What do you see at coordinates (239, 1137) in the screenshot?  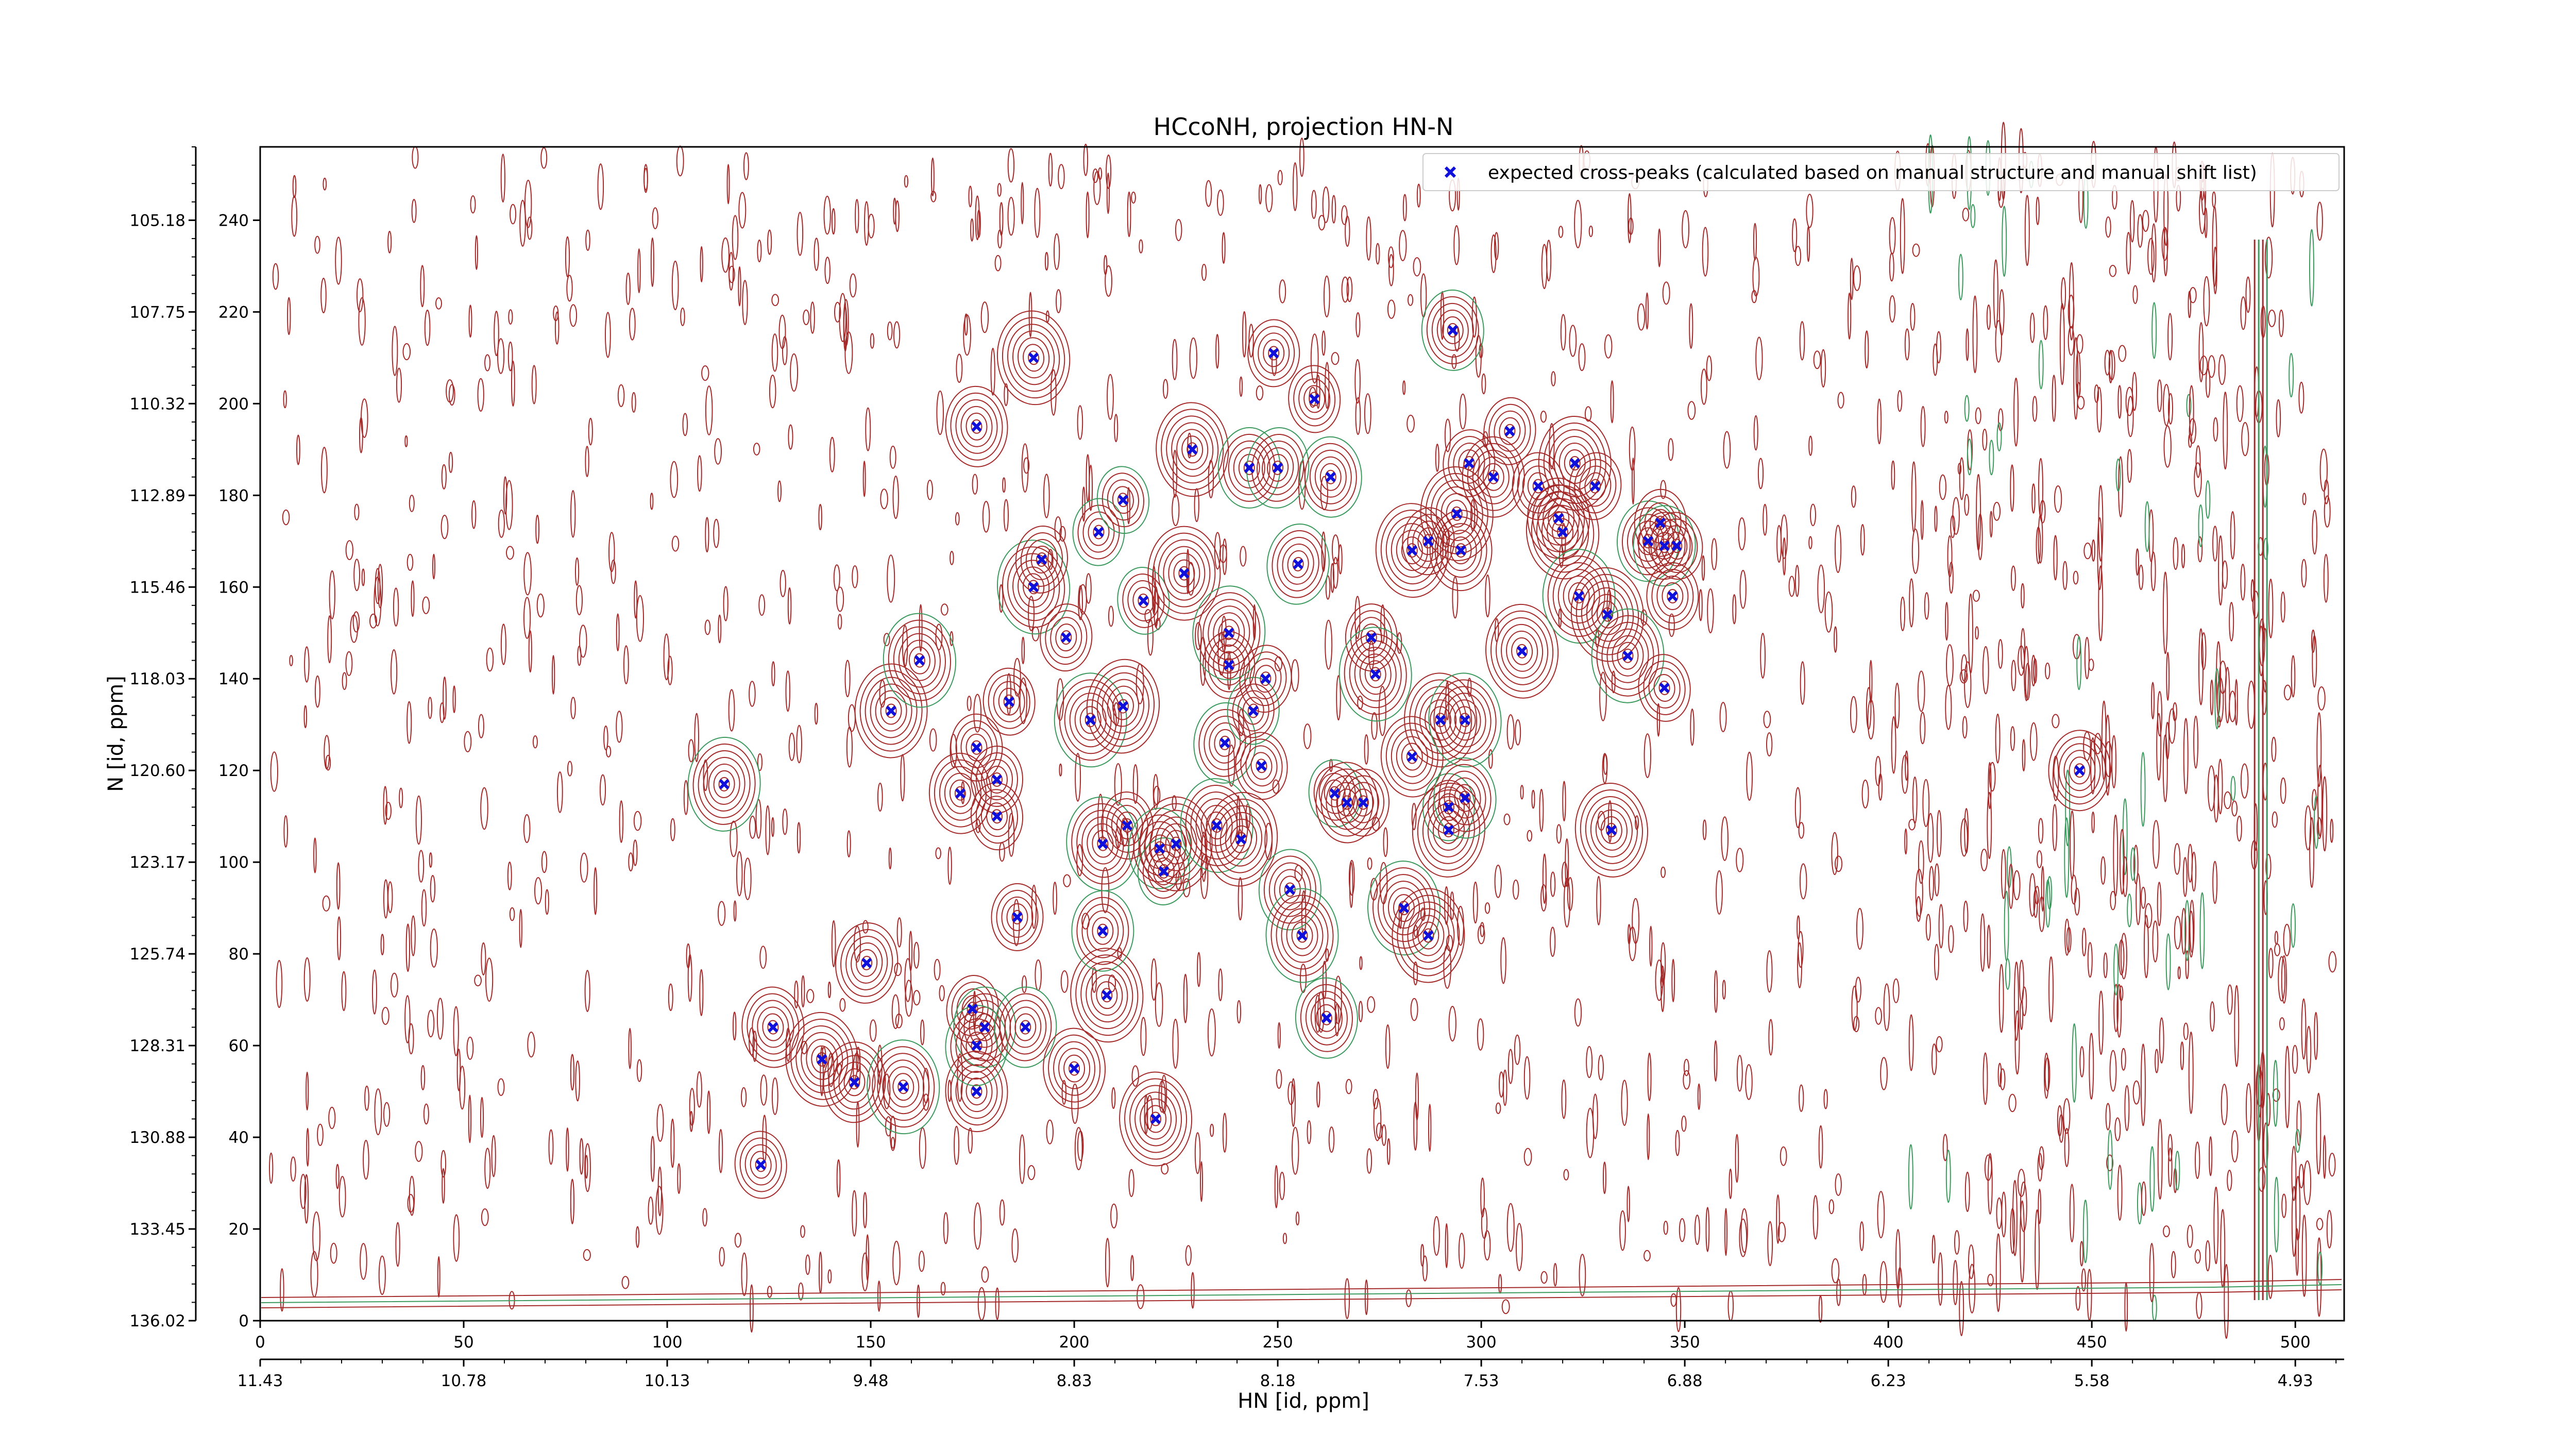 I see `y-index-tick-label: 40` at bounding box center [239, 1137].